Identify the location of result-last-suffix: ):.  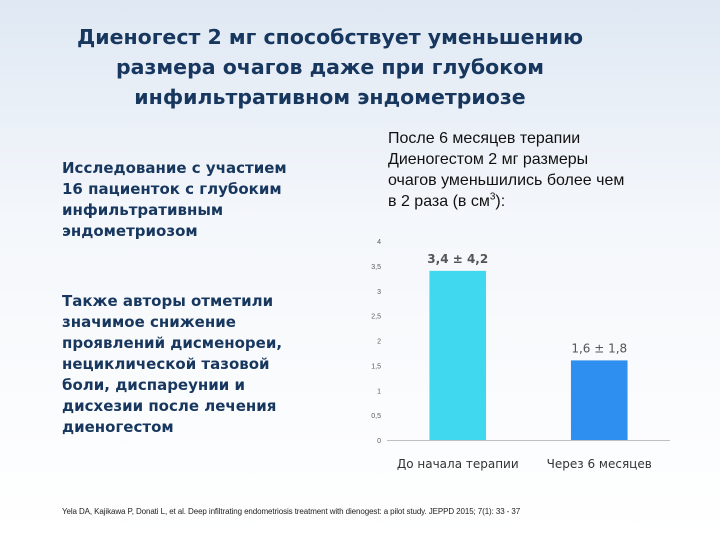
(500, 201).